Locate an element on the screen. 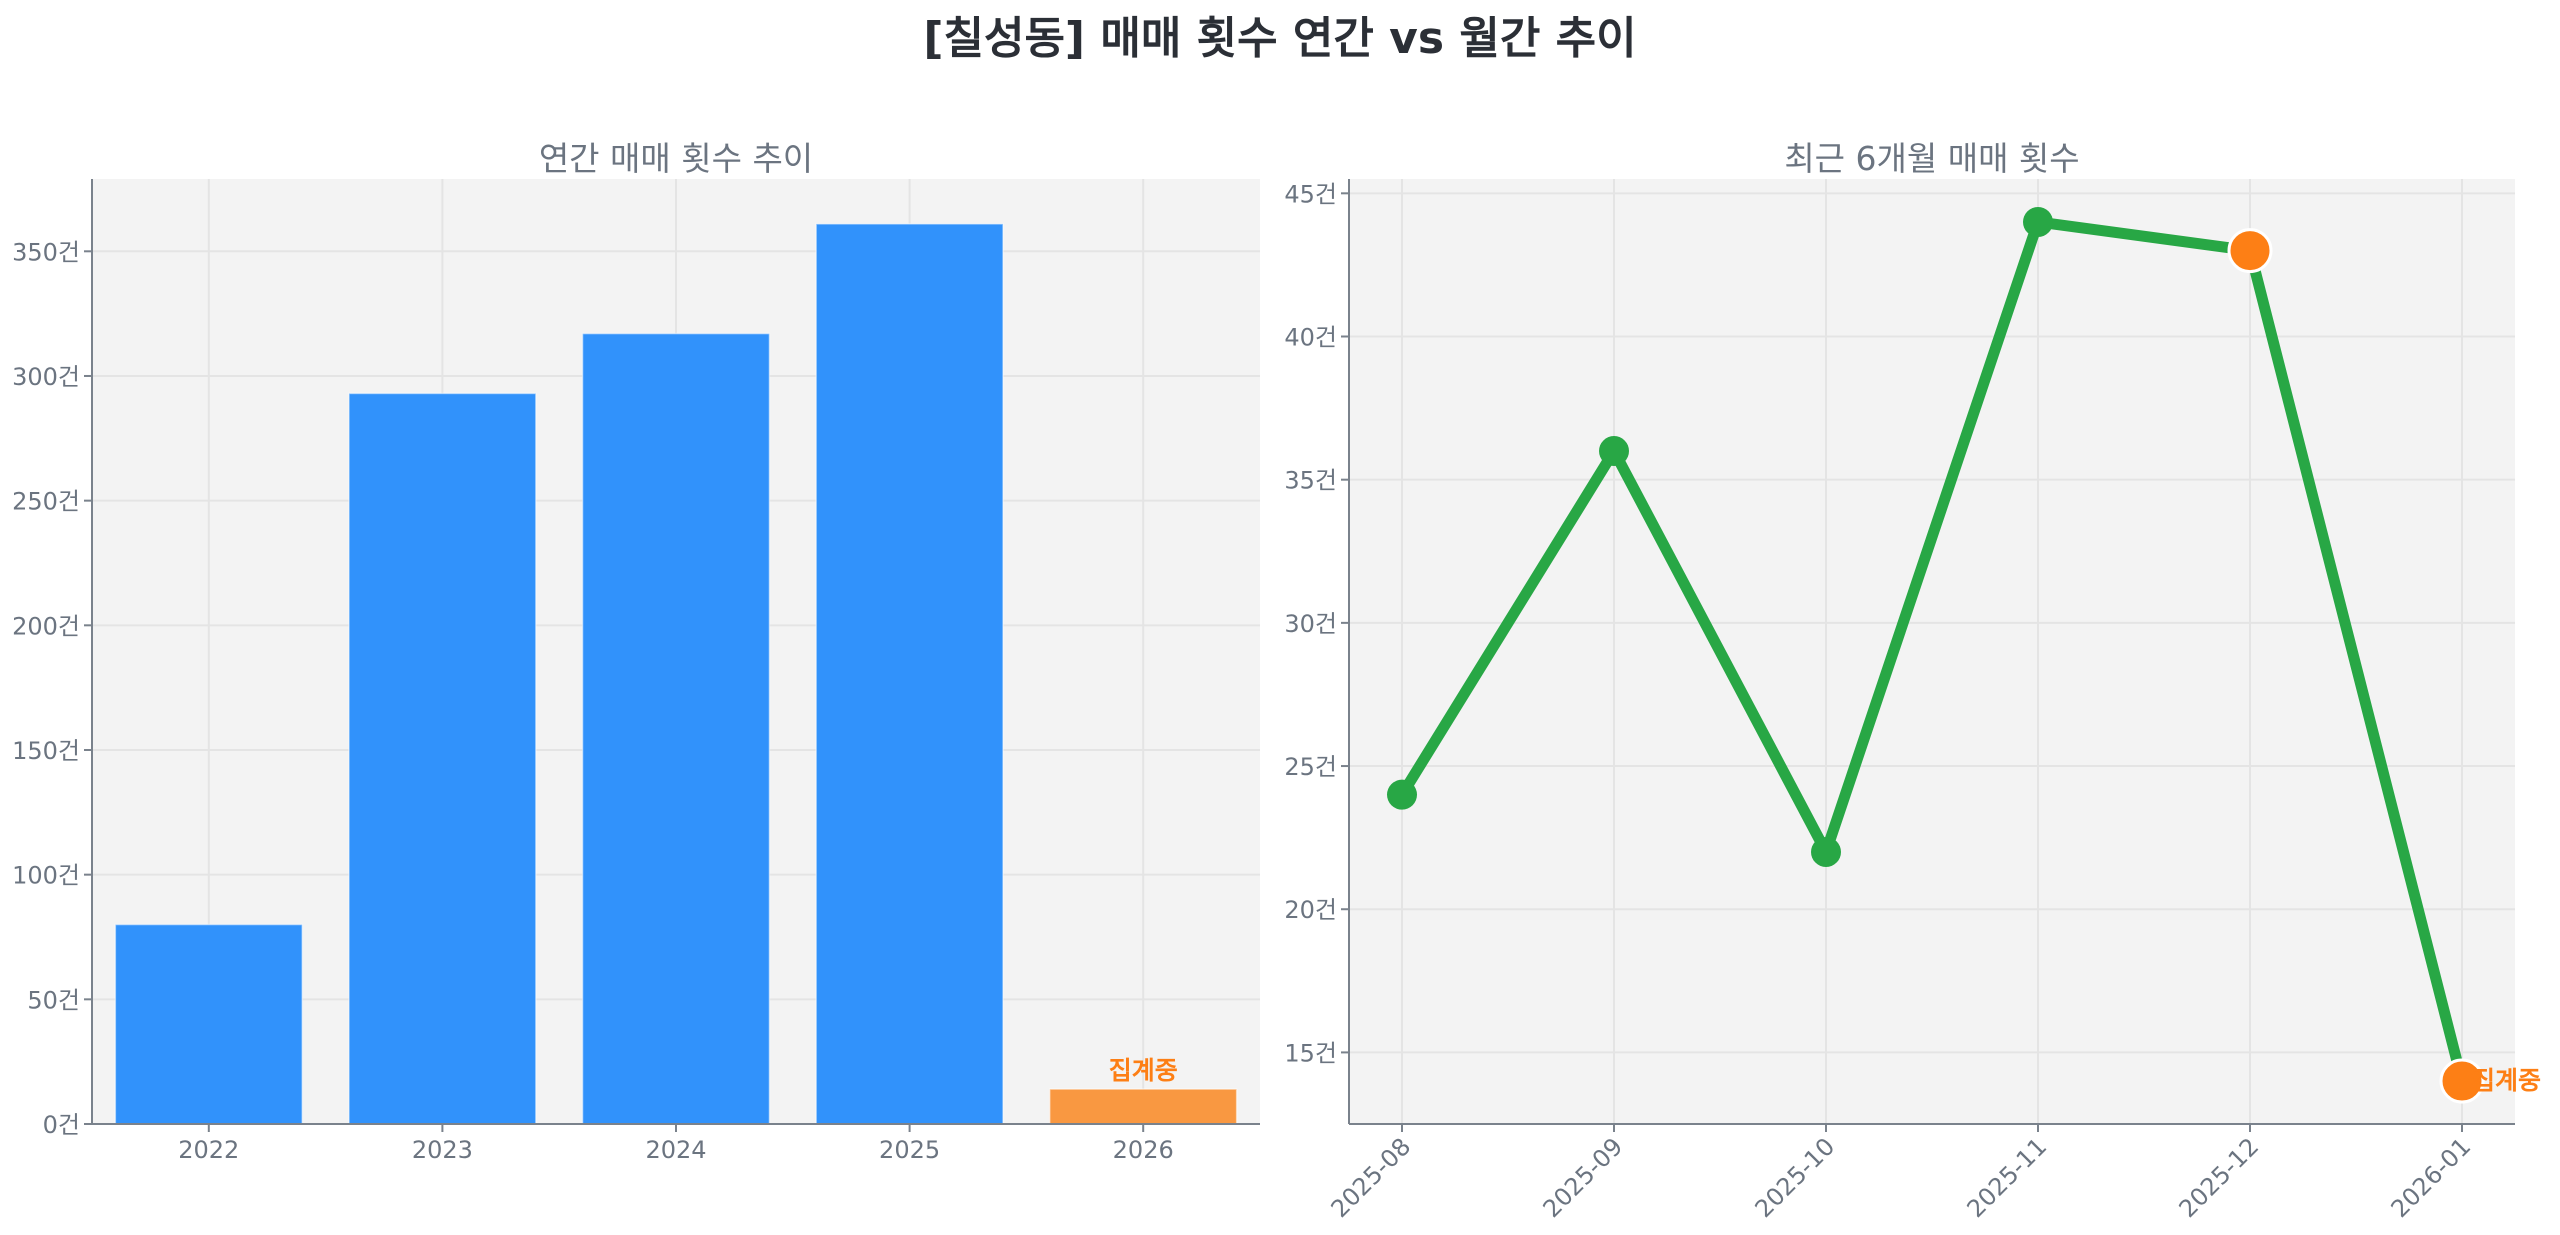 The height and width of the screenshot is (1235, 2560). y-tick-label: 40건 is located at coordinates (1310, 338).